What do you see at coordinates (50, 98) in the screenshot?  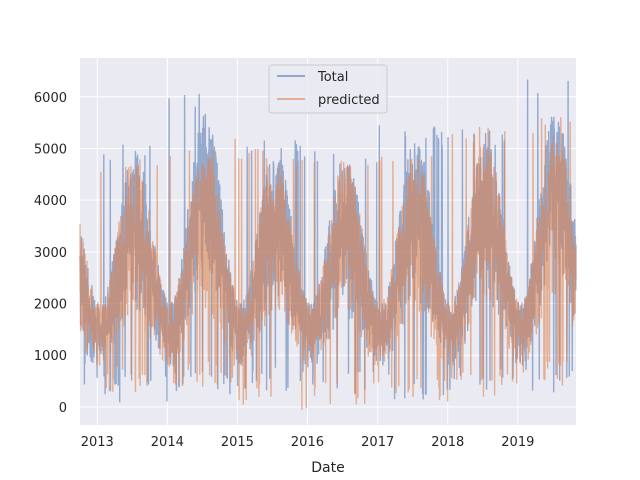 I see `y-tick-label: 6000` at bounding box center [50, 98].